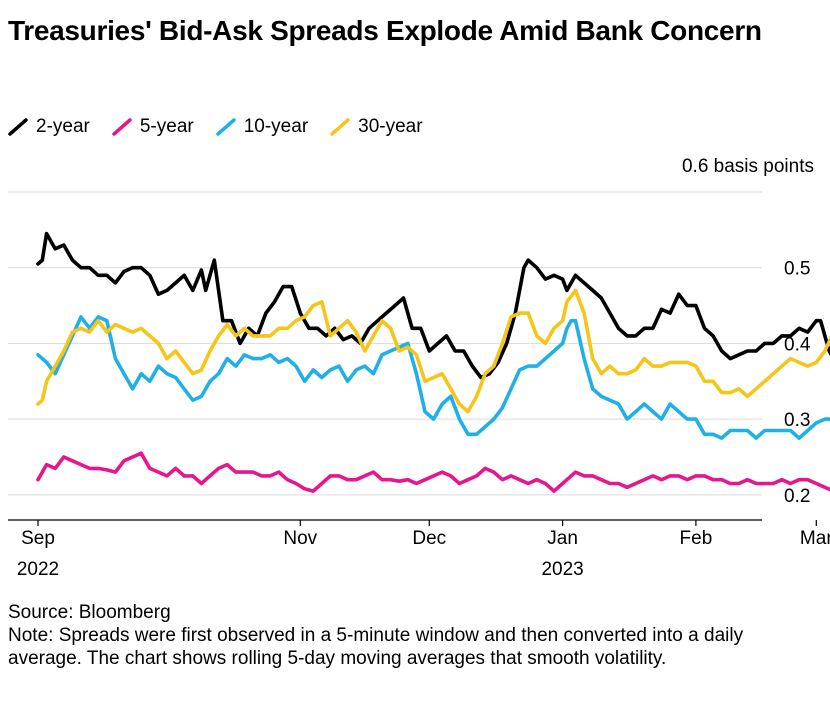  Describe the element at coordinates (63, 126) in the screenshot. I see `legend-label-2-year: 2-year` at that location.